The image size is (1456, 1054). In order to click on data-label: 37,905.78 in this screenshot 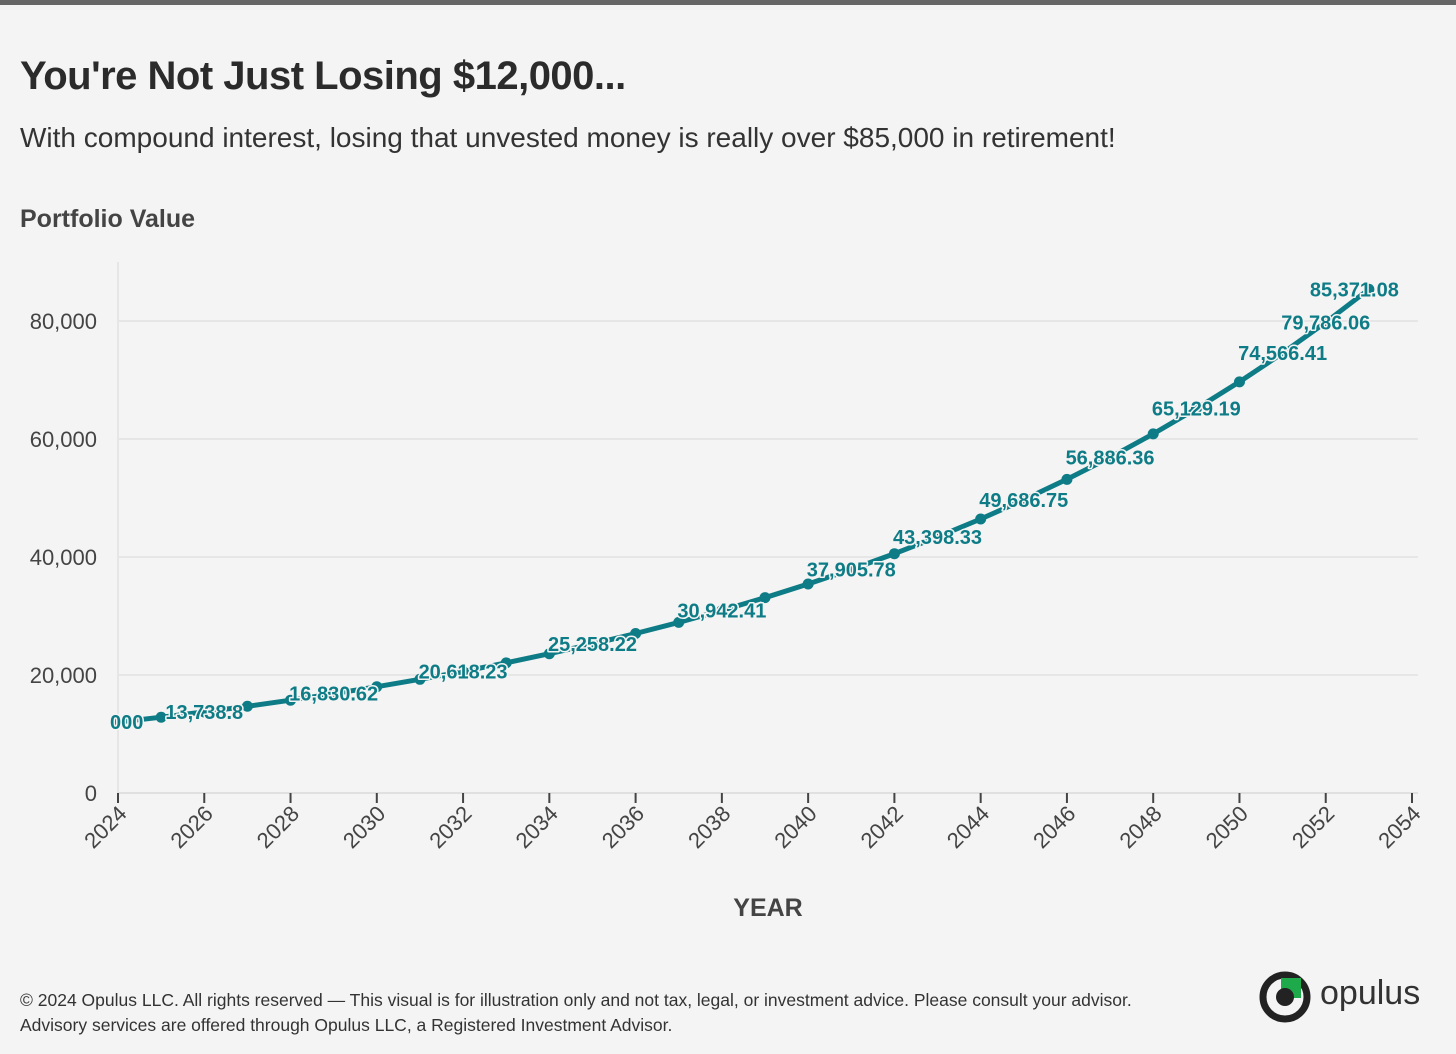, I will do `click(851, 570)`.